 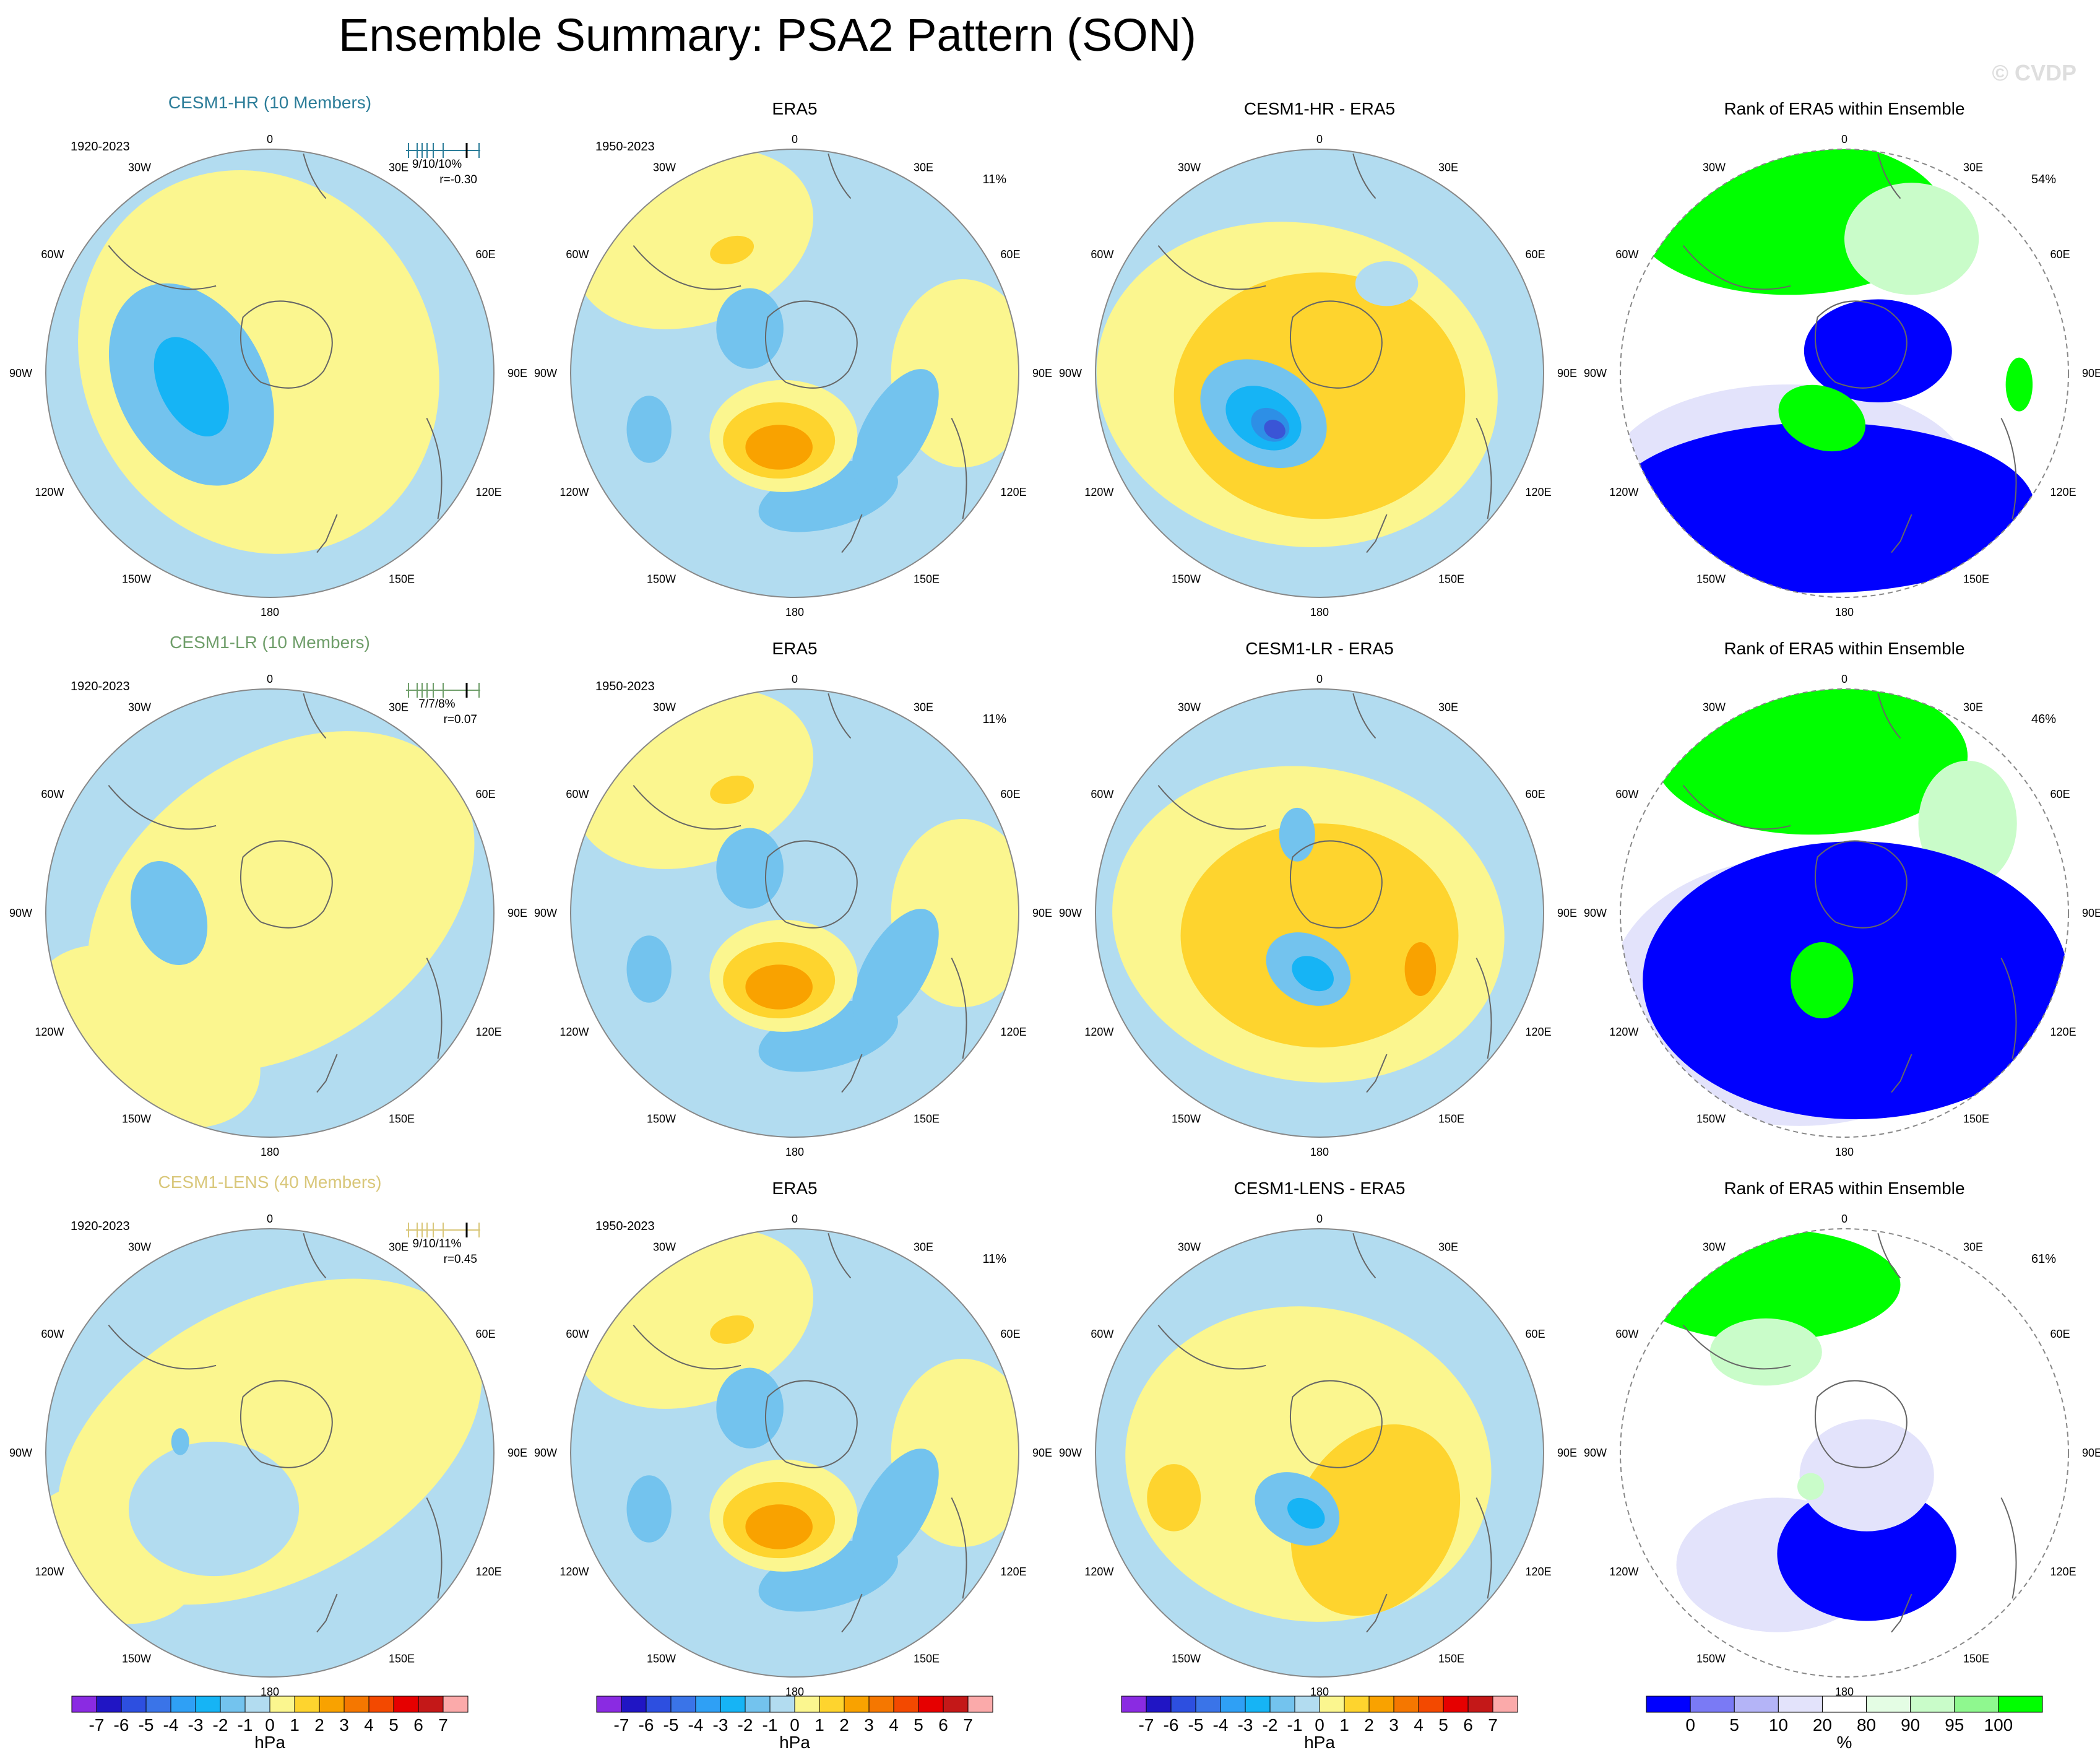 I want to click on colorbar-tick-label: 90, so click(x=1910, y=1725).